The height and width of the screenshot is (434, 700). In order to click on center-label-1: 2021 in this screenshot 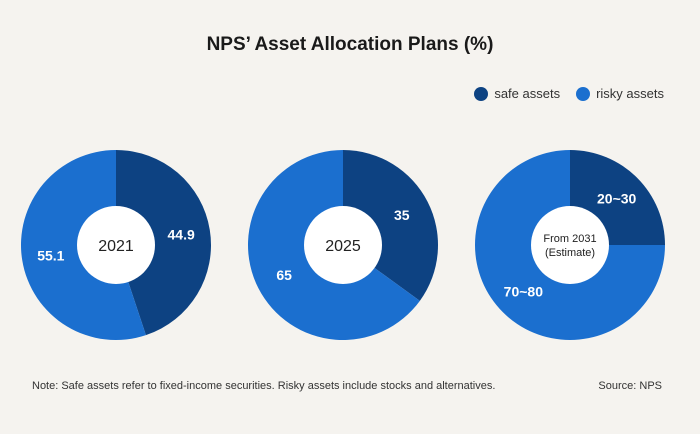, I will do `click(116, 246)`.